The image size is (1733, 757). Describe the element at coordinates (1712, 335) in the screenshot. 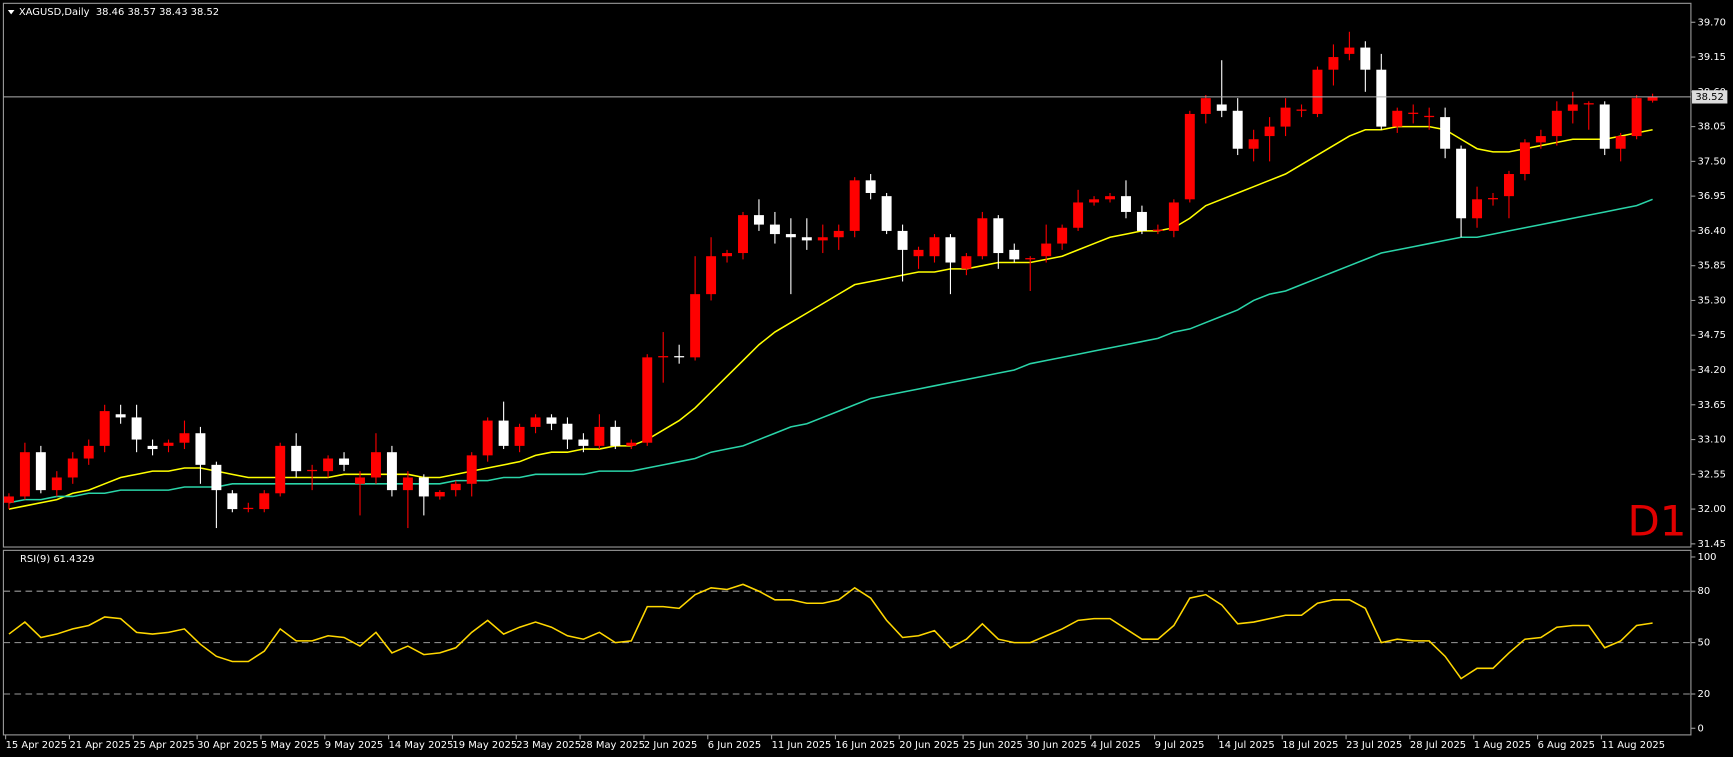

I see `y-tick-label: 34.75` at that location.